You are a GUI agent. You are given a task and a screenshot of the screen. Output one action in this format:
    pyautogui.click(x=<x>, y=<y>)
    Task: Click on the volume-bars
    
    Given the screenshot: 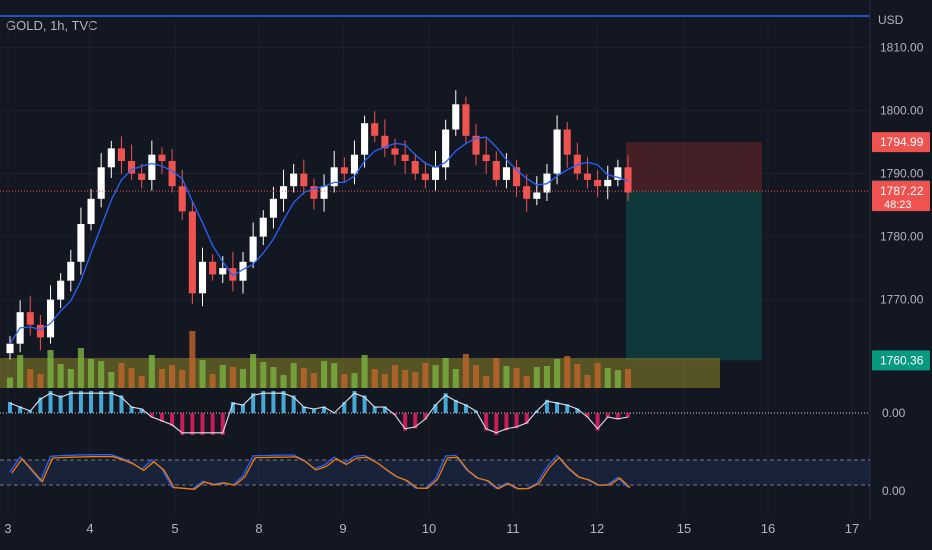 What is the action you would take?
    pyautogui.click(x=319, y=359)
    